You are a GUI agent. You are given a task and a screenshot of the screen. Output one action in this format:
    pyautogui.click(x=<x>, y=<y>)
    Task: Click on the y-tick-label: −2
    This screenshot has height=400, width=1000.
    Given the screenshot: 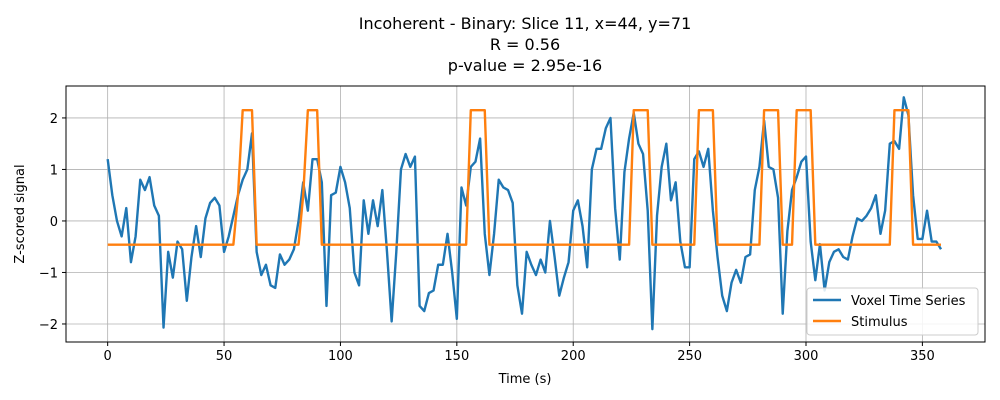 What is the action you would take?
    pyautogui.click(x=48, y=325)
    